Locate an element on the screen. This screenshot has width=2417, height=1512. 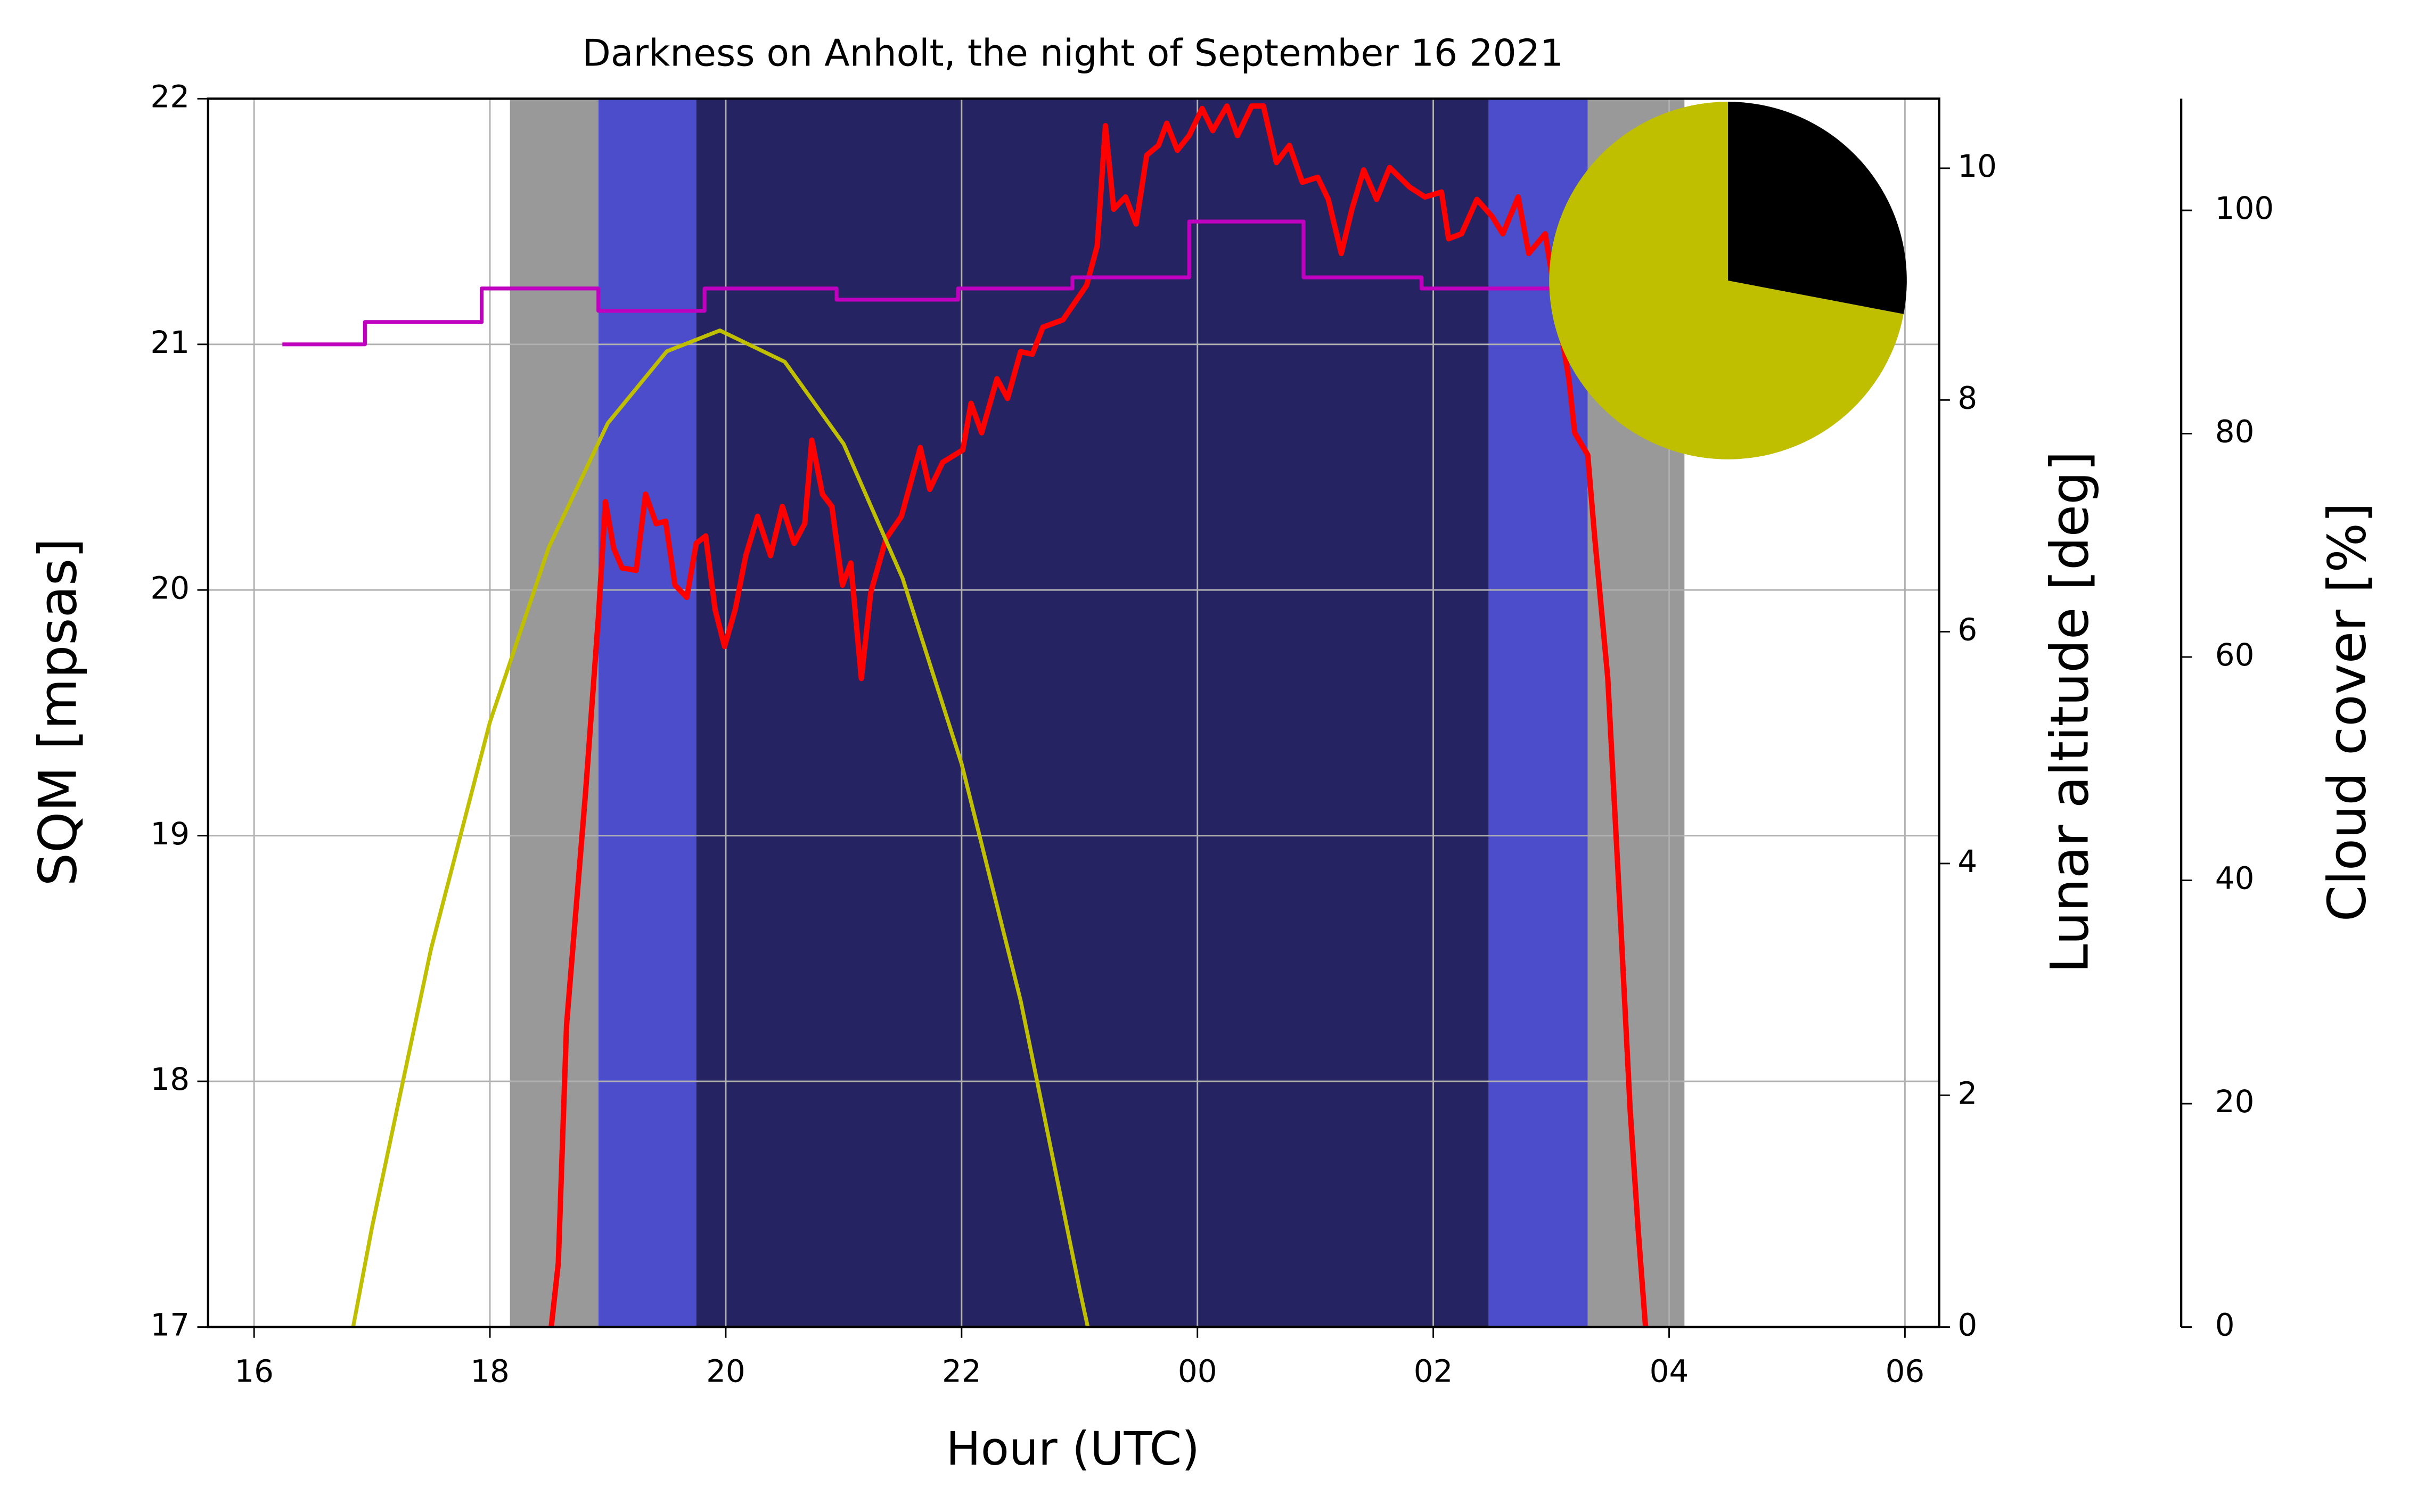
x-tick-label: 06 is located at coordinates (1906, 1371).